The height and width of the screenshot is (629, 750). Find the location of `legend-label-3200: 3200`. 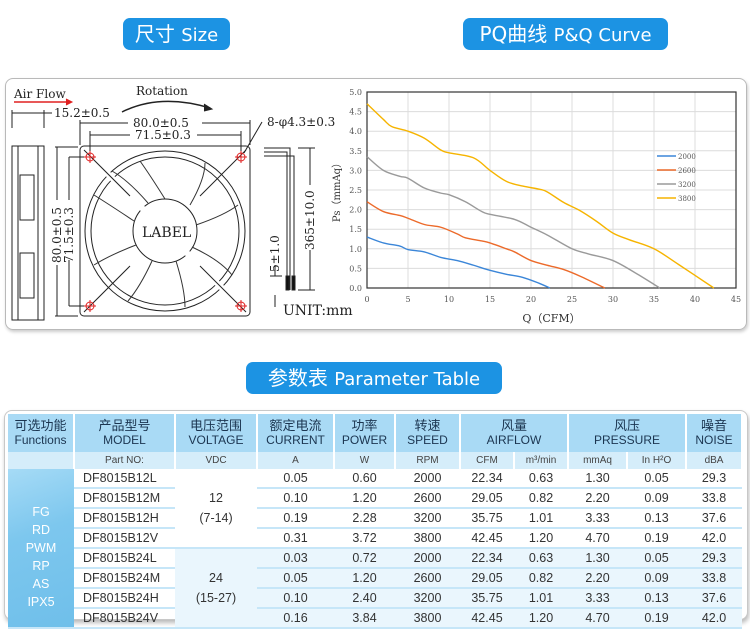

legend-label-3200: 3200 is located at coordinates (687, 185).